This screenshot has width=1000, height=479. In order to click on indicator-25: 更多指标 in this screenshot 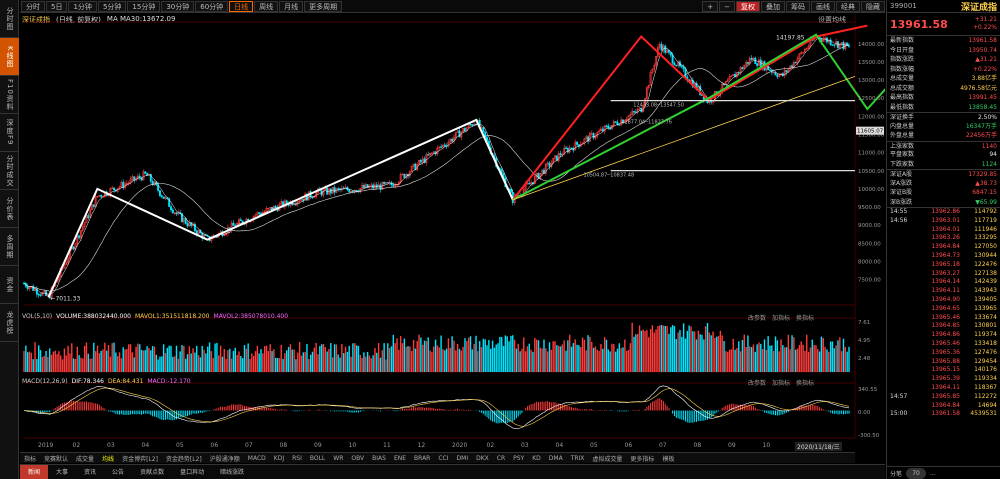, I will do `click(642, 459)`.